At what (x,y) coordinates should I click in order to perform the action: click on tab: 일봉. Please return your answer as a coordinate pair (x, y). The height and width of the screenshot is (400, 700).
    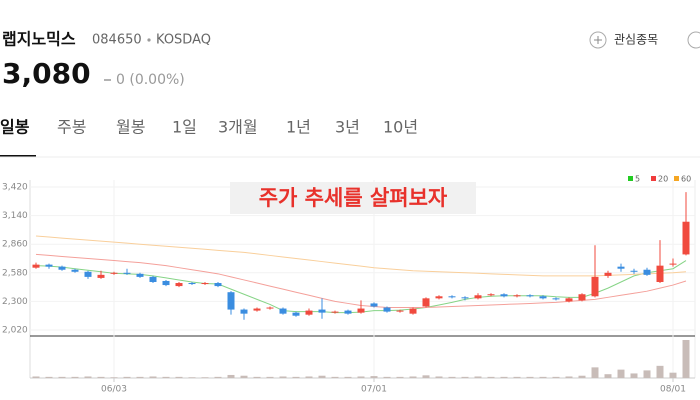
    Looking at the image, I should click on (15, 127).